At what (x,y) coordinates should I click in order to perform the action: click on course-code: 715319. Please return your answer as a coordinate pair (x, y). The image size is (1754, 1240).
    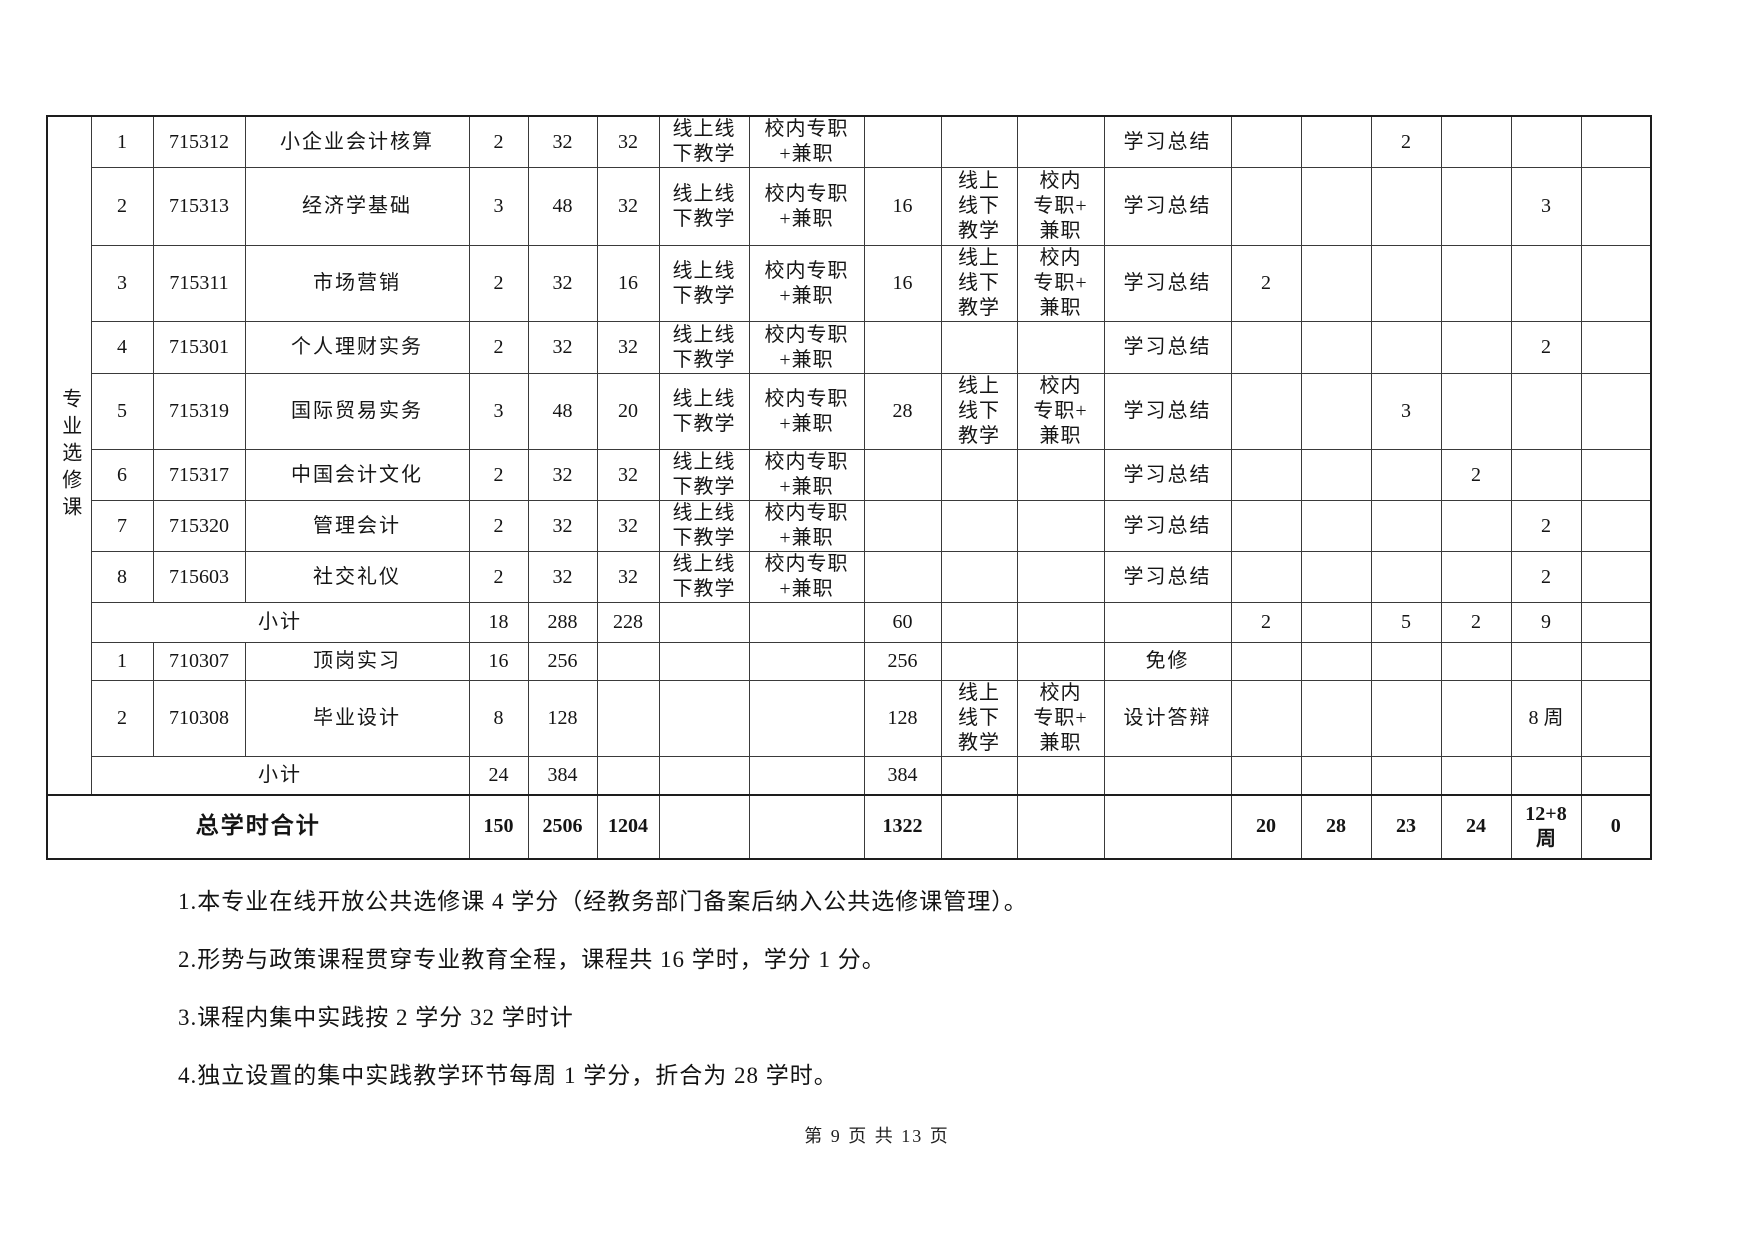
    Looking at the image, I should click on (199, 411).